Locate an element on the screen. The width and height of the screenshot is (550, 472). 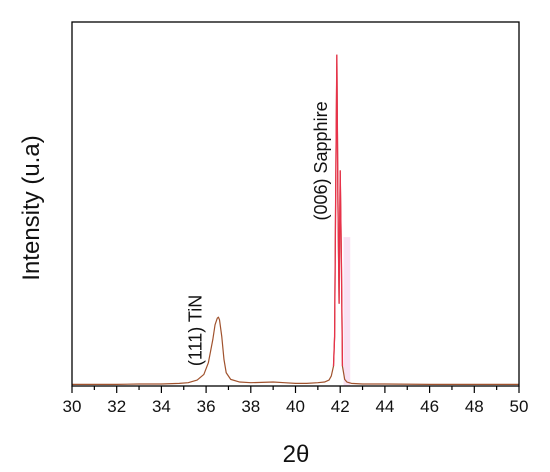
x-tick-label: 44 is located at coordinates (384, 406).